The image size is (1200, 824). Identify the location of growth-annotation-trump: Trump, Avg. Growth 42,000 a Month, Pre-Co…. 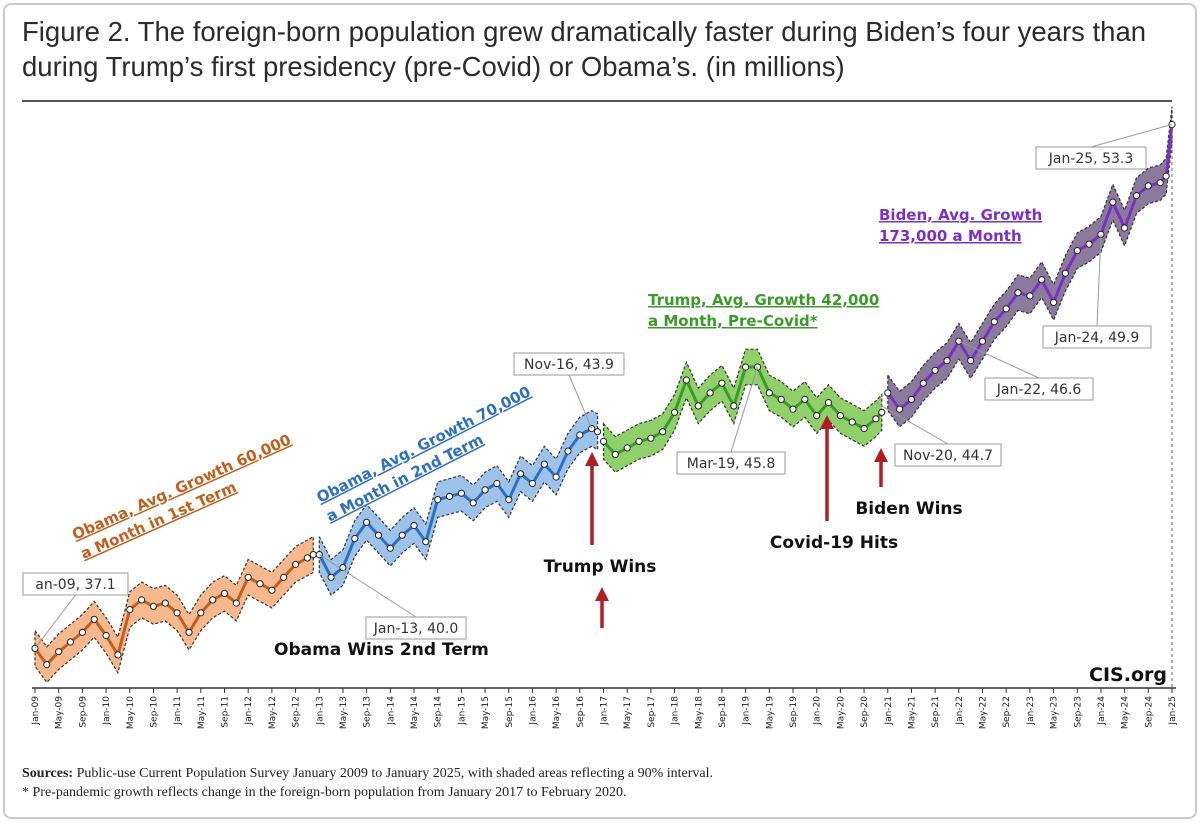
(763, 310).